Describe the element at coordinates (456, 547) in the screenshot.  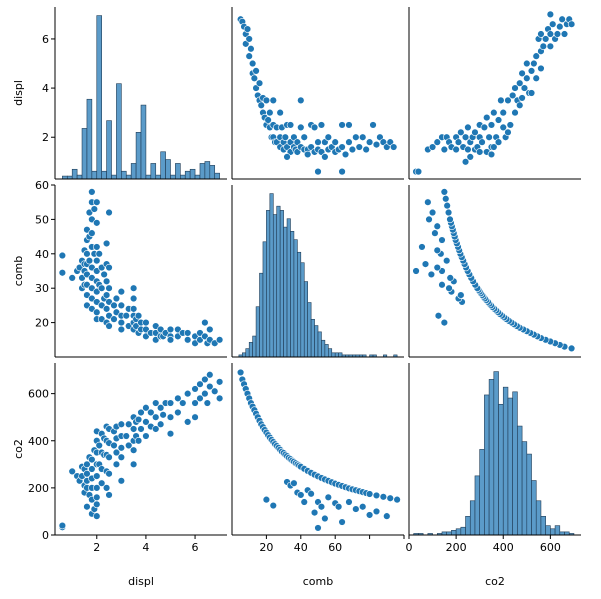
I see `x-tick-label-co2: 200` at that location.